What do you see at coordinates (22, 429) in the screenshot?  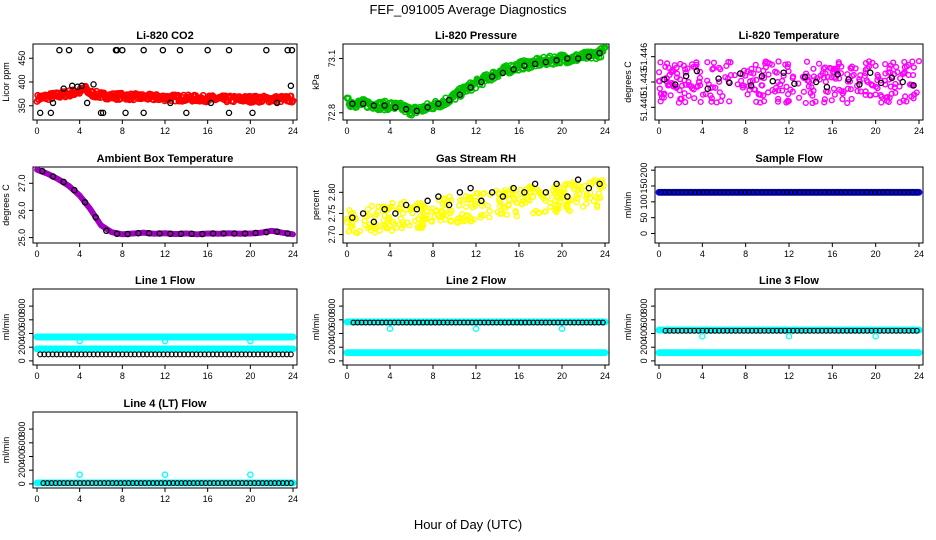 I see `y-tick-label: 800` at bounding box center [22, 429].